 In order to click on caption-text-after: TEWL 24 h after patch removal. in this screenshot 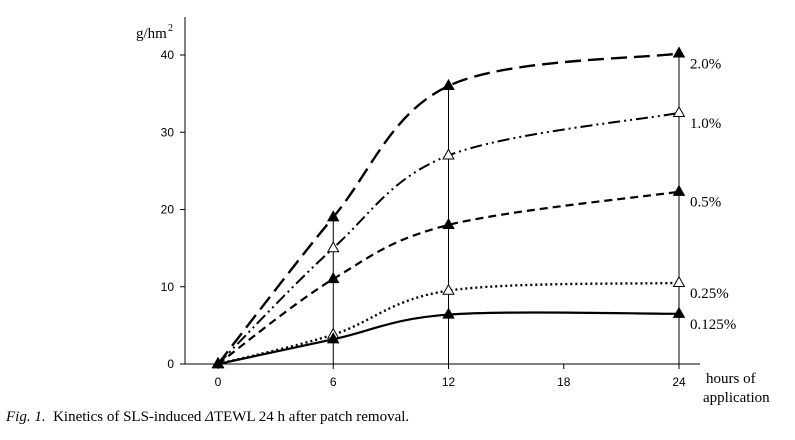, I will do `click(311, 417)`.